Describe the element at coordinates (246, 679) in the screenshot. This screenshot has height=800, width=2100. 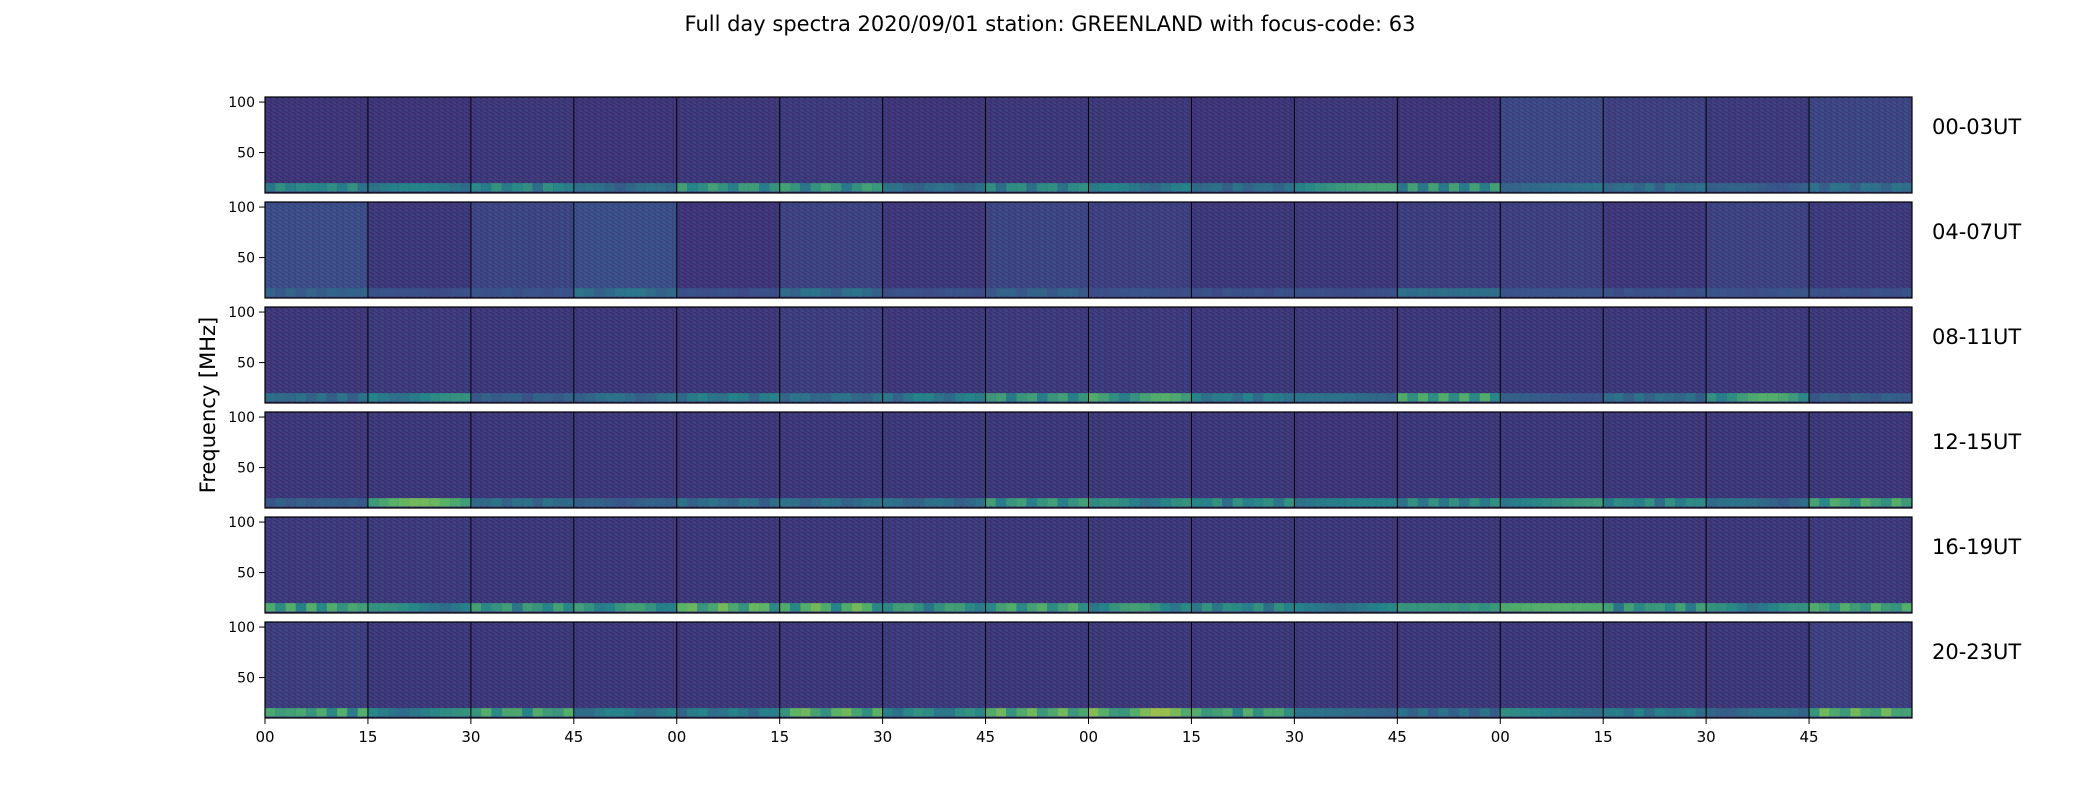
I see `y-tick-label: 50` at that location.